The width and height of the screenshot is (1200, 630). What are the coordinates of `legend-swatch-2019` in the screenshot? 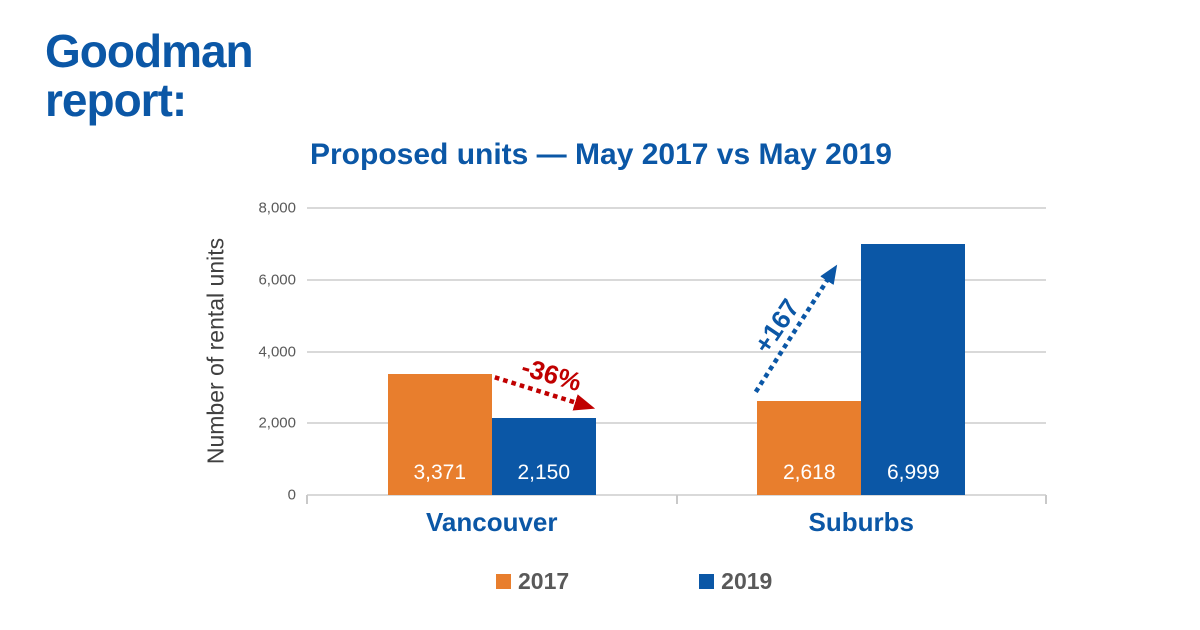 It's located at (707, 581).